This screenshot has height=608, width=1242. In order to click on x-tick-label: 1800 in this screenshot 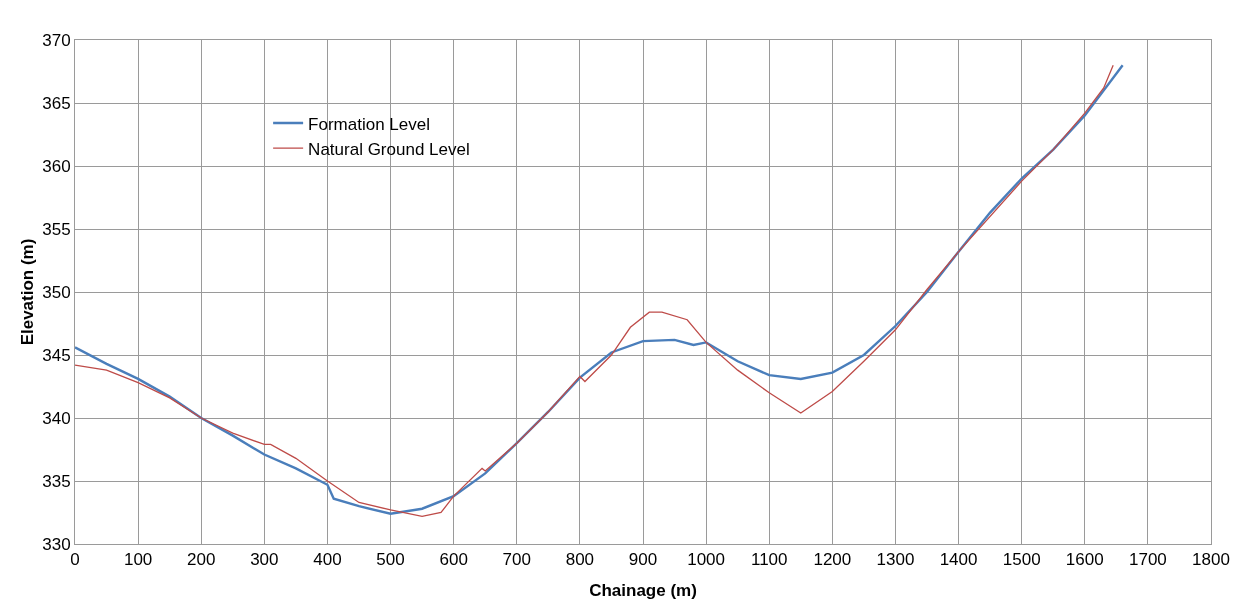, I will do `click(1211, 560)`.